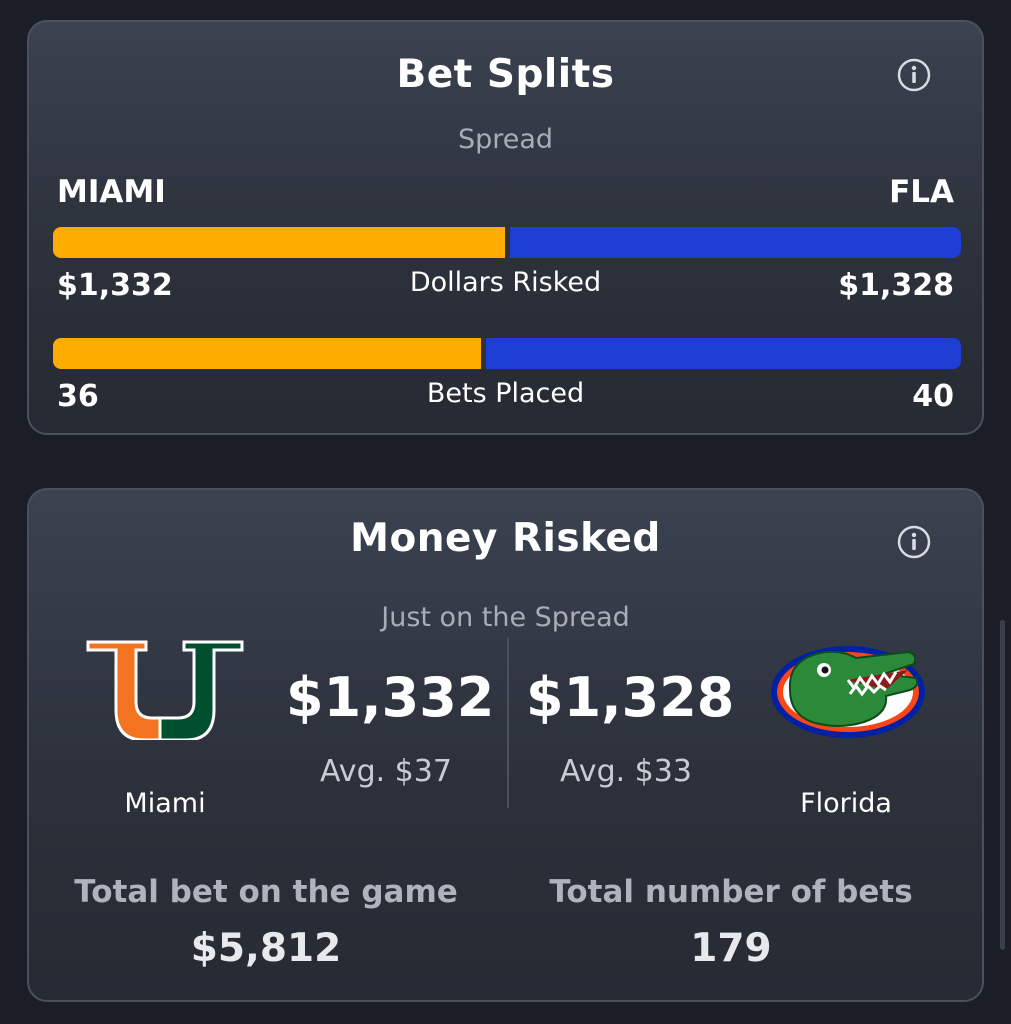 This screenshot has height=1024, width=1011. I want to click on dollars-bar-florida, so click(735, 242).